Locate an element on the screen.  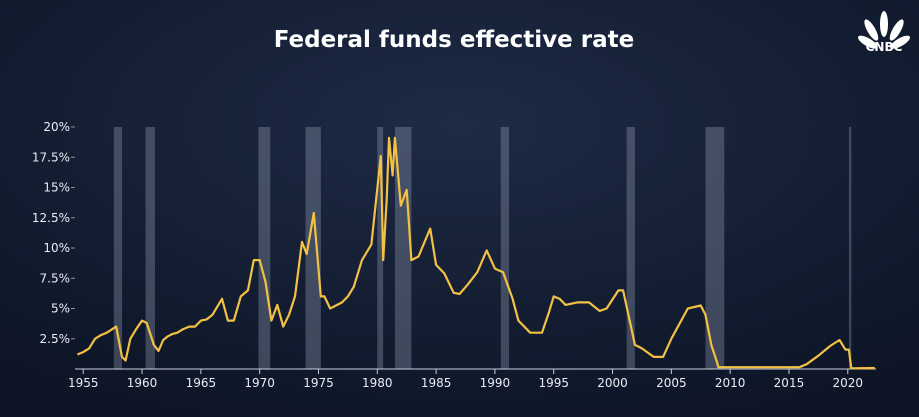
x-tick-label: 1955 is located at coordinates (83, 383).